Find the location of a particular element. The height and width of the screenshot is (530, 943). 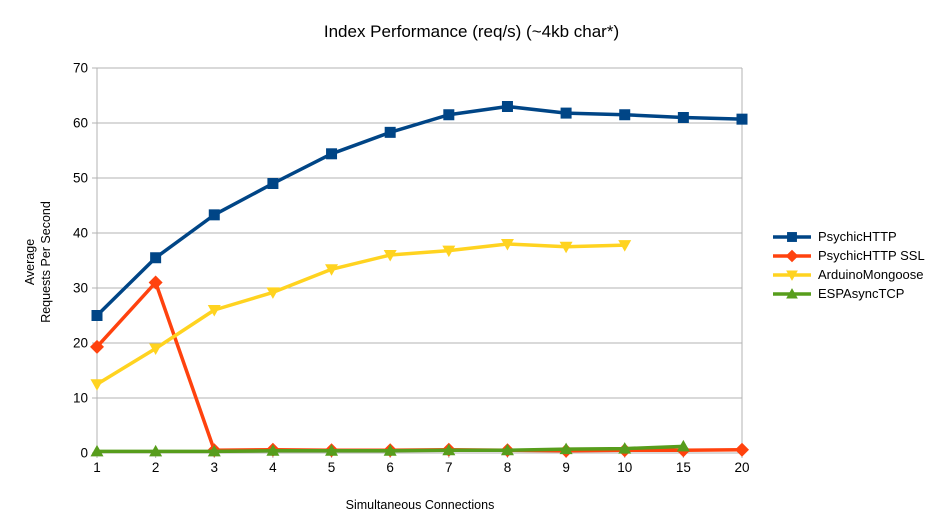

legend-swatch-triangle-down-icon is located at coordinates (792, 275).